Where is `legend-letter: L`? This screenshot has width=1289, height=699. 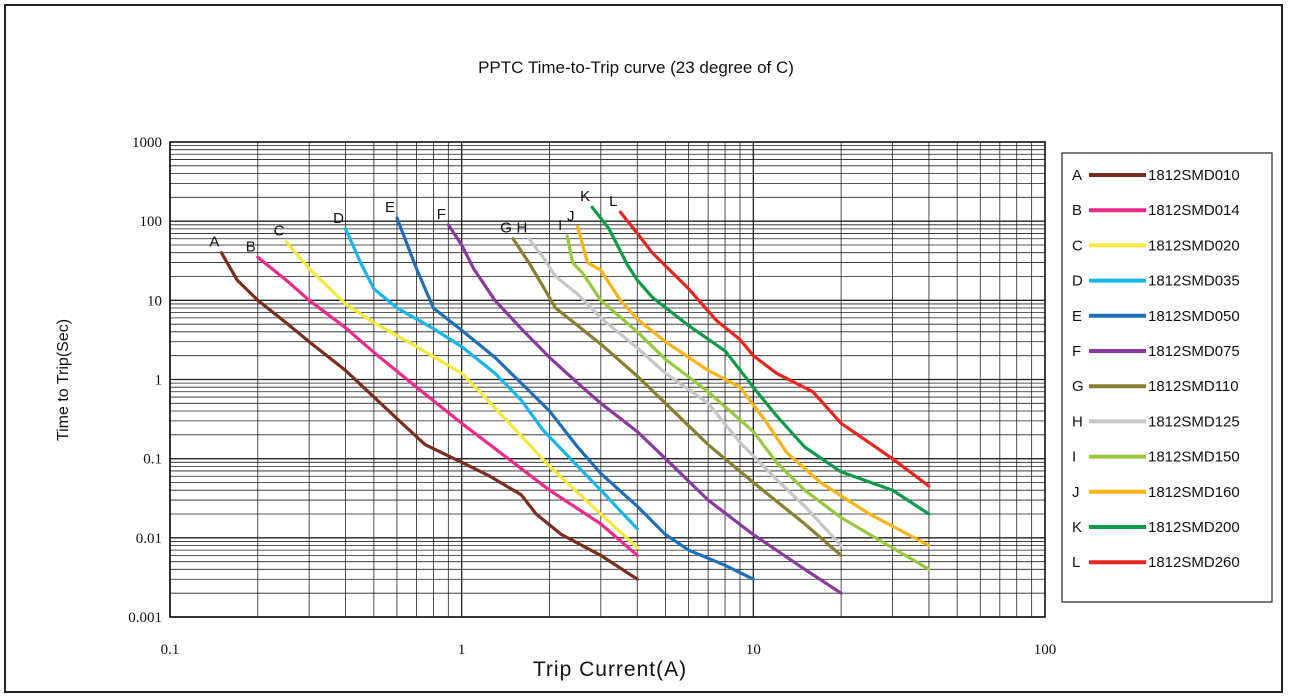 legend-letter: L is located at coordinates (1076, 562).